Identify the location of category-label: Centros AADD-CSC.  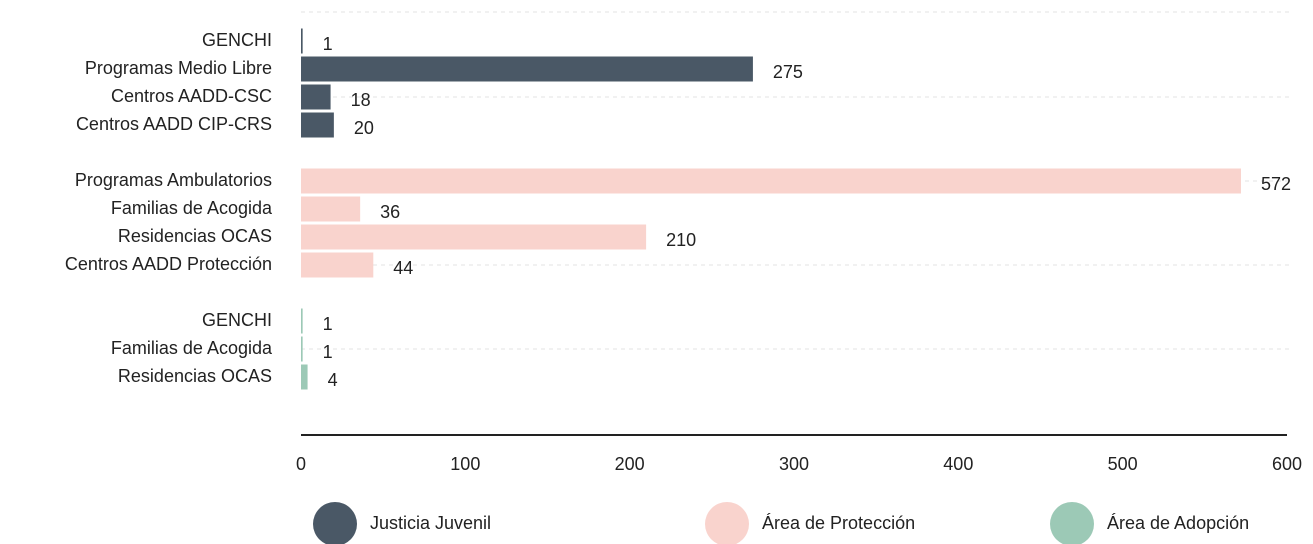
(191, 96).